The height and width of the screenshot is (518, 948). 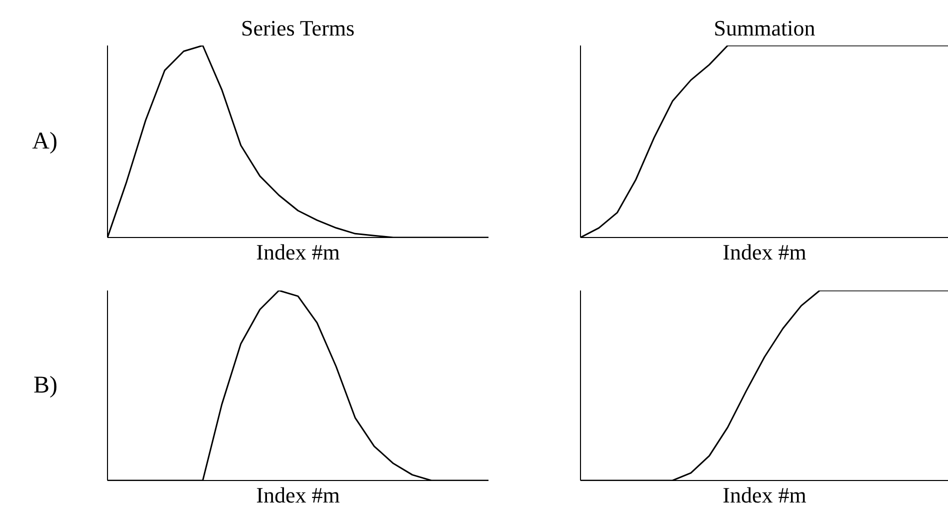 I want to click on chart-title: Summation, so click(x=765, y=28).